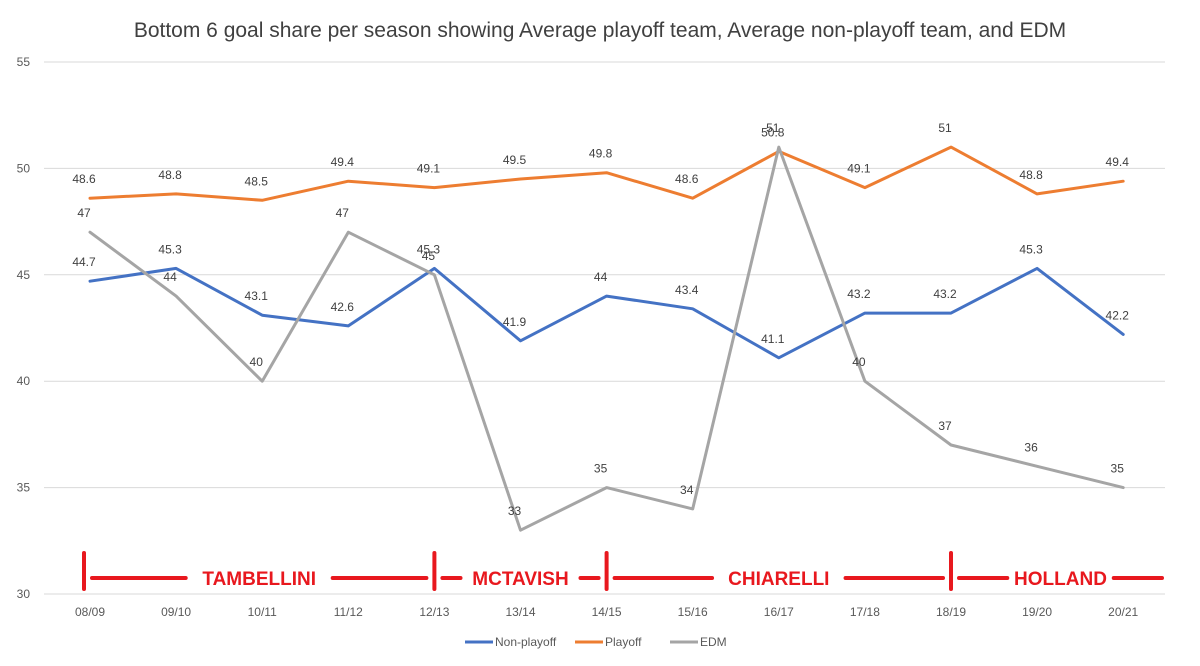 The image size is (1200, 666). What do you see at coordinates (24, 62) in the screenshot?
I see `y-tick-label: 55` at bounding box center [24, 62].